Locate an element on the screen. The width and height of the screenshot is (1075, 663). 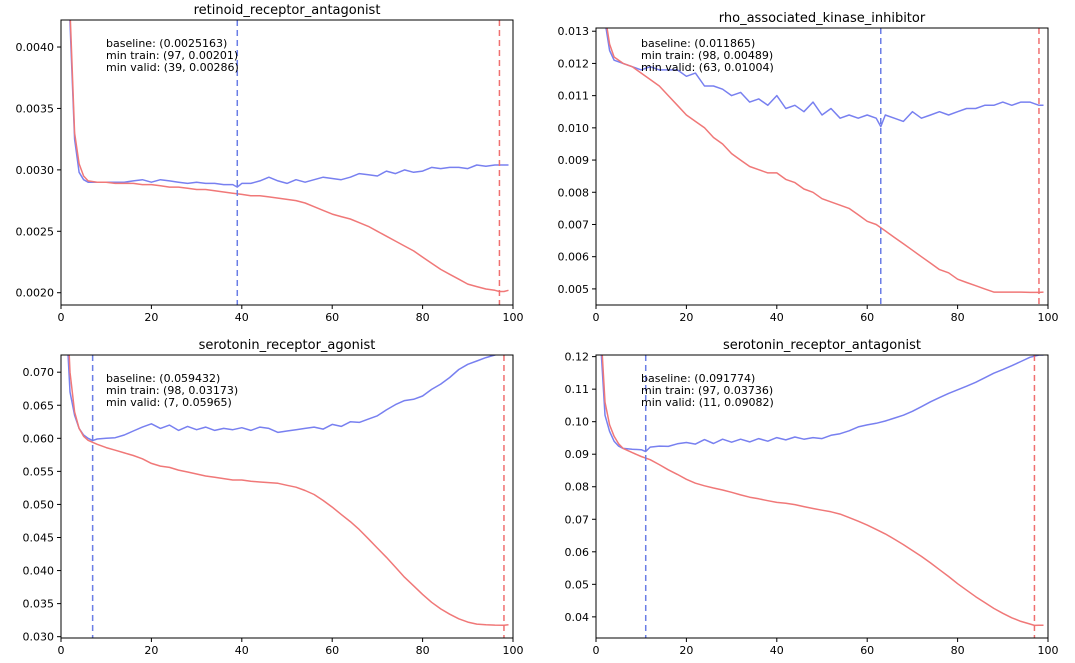
y-tick-label: 0.06 is located at coordinates (577, 552).